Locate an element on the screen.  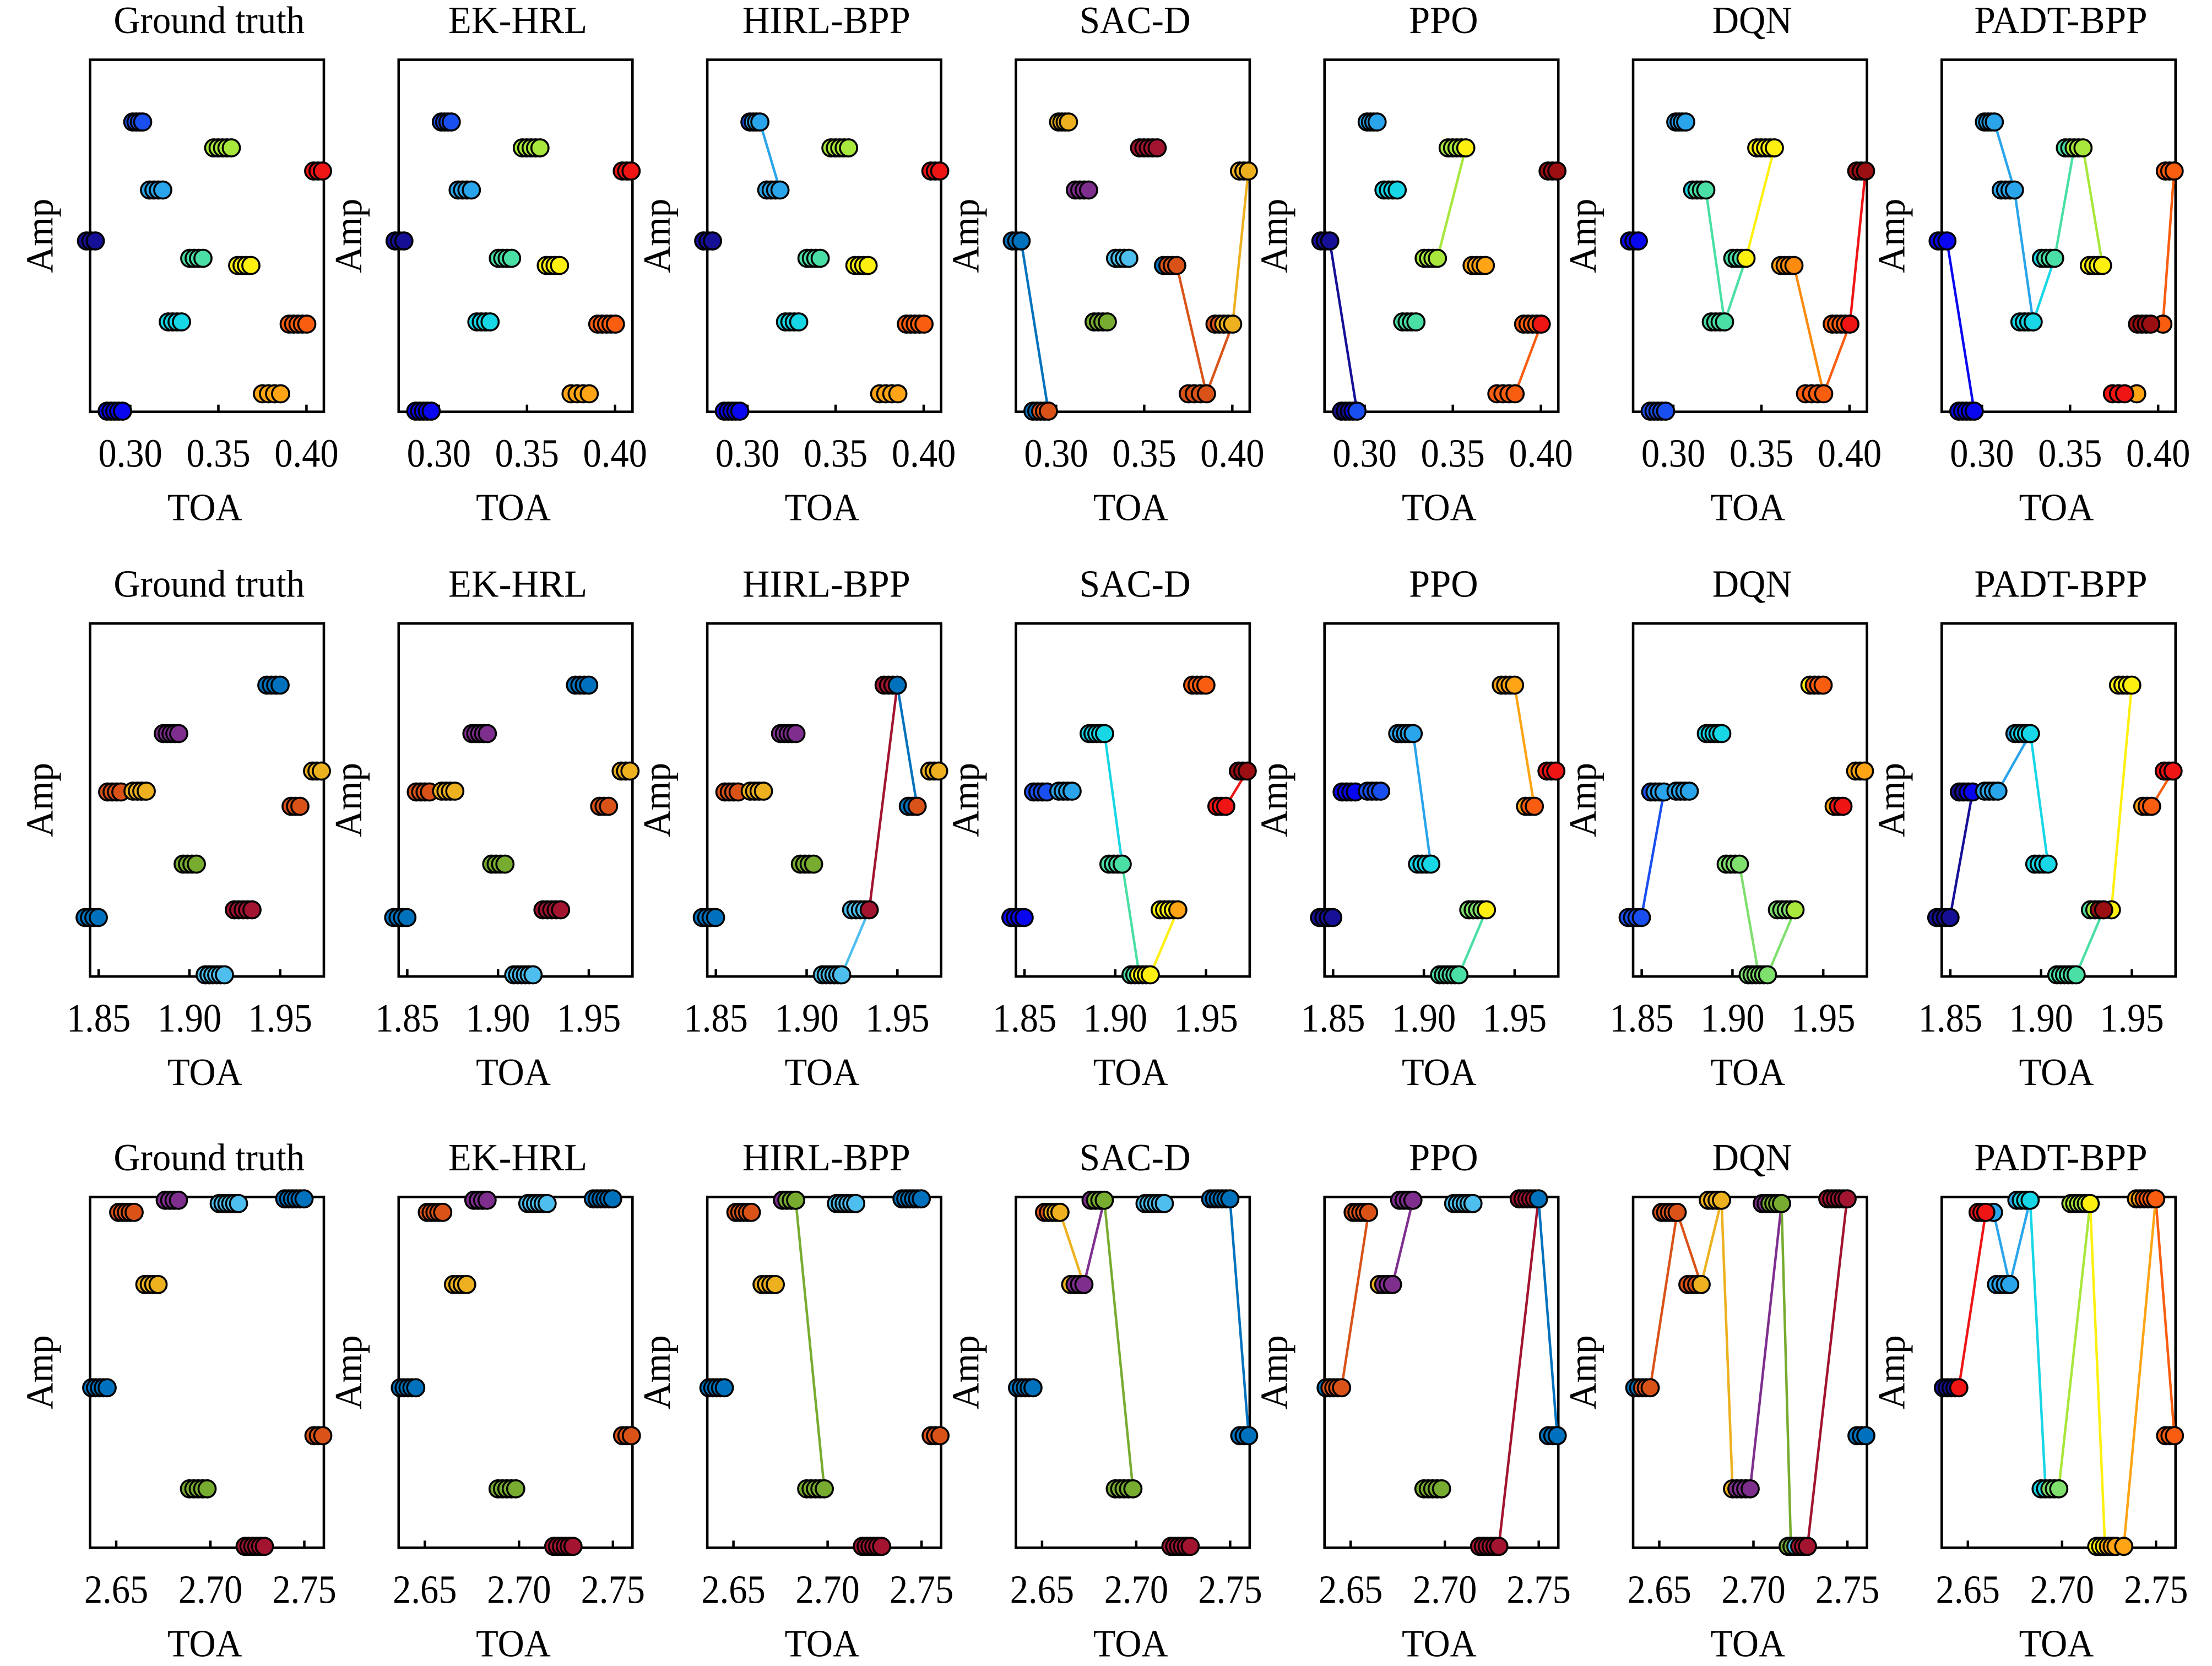
svg-text: DQN is located at coordinates (1752, 584).